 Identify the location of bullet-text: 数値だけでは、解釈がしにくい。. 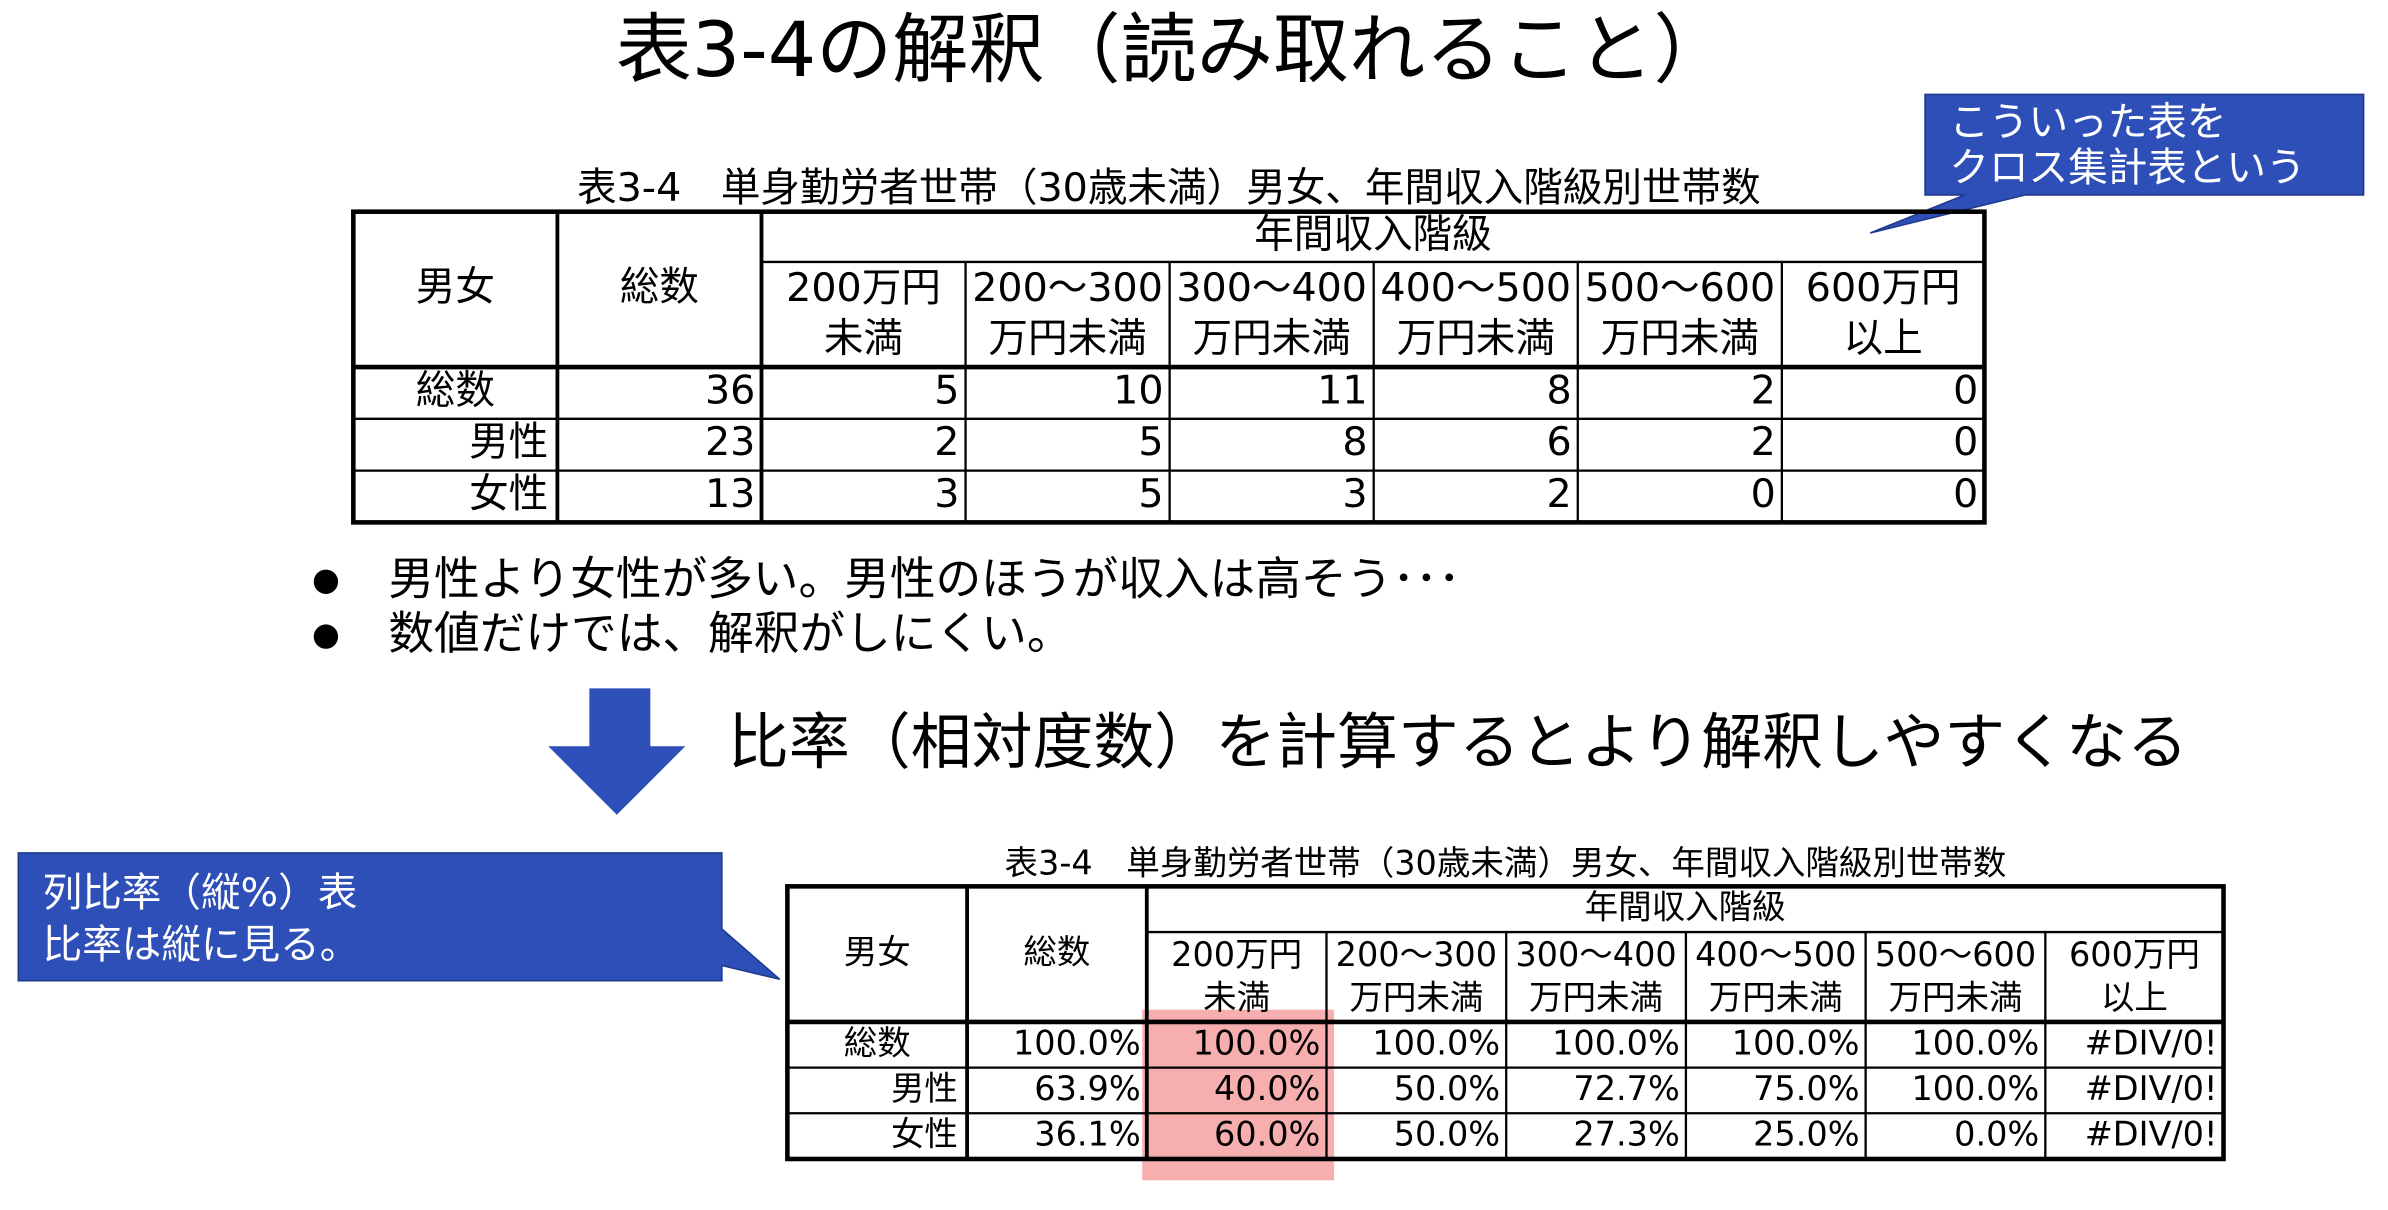
(730, 633).